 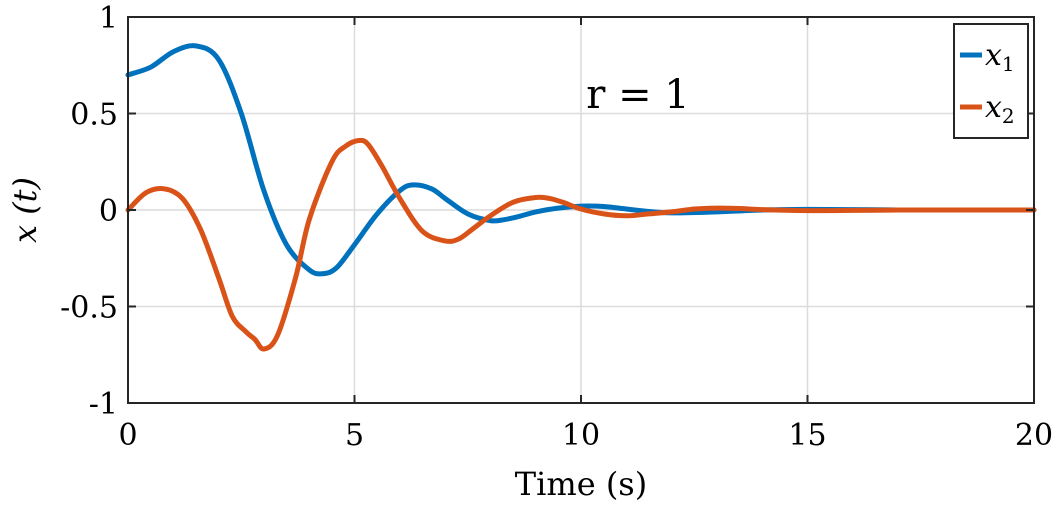 What do you see at coordinates (638, 95) in the screenshot?
I see `annotation-r: r = 1` at bounding box center [638, 95].